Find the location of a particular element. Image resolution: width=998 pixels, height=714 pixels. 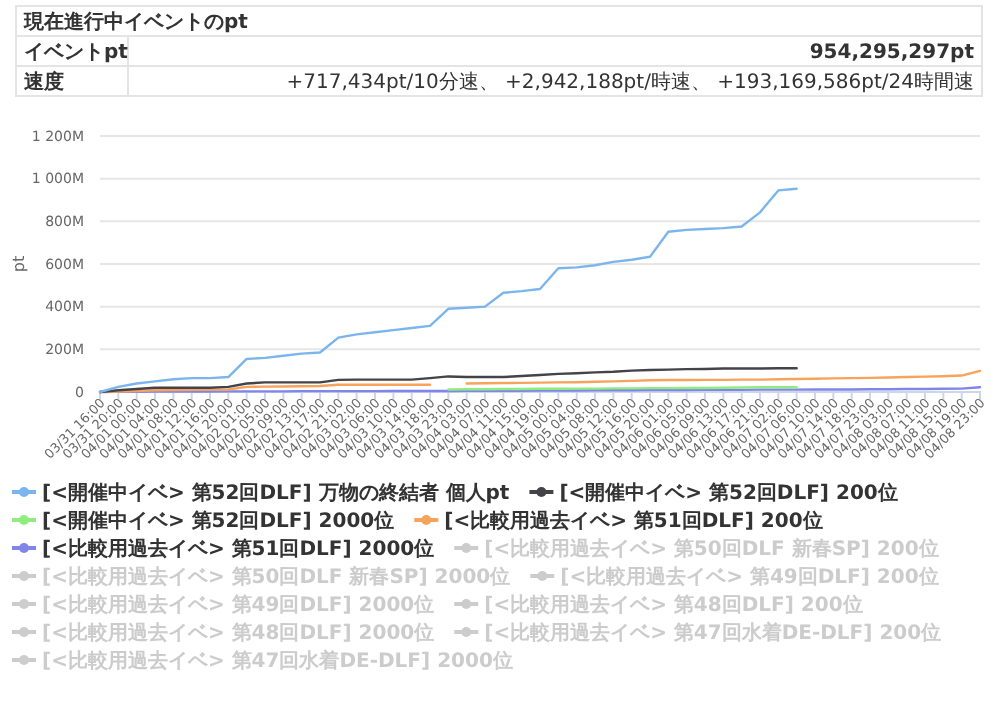

line-series is located at coordinates (448, 380).